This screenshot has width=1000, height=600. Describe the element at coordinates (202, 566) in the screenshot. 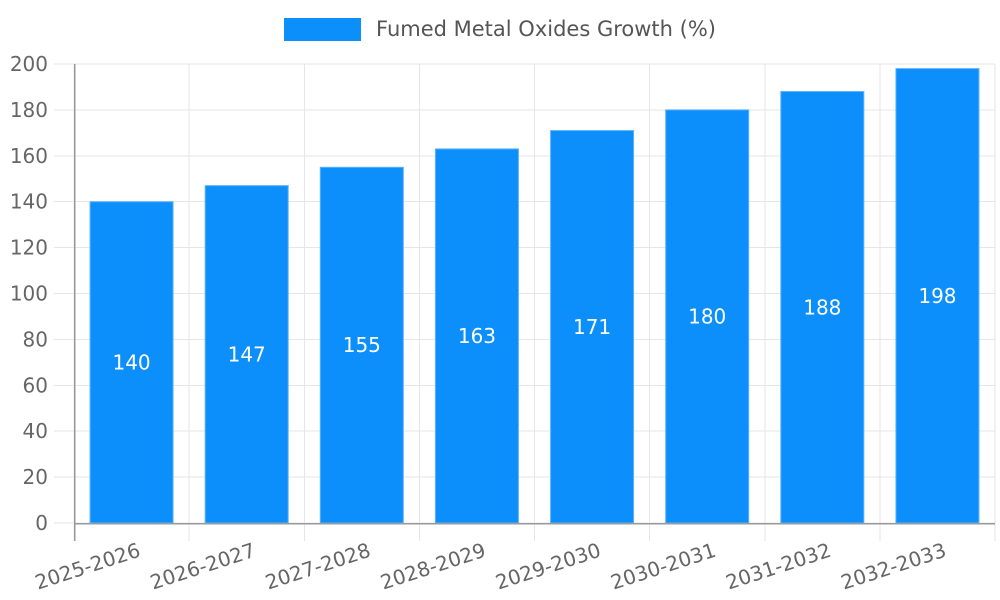

I see `x-tick-label: 2026-2027` at that location.